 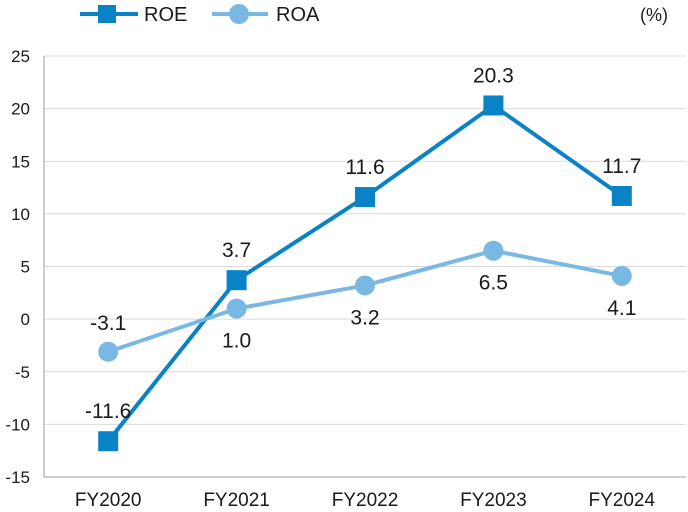 What do you see at coordinates (165, 15) in the screenshot?
I see `legend-roe-label: ROE` at bounding box center [165, 15].